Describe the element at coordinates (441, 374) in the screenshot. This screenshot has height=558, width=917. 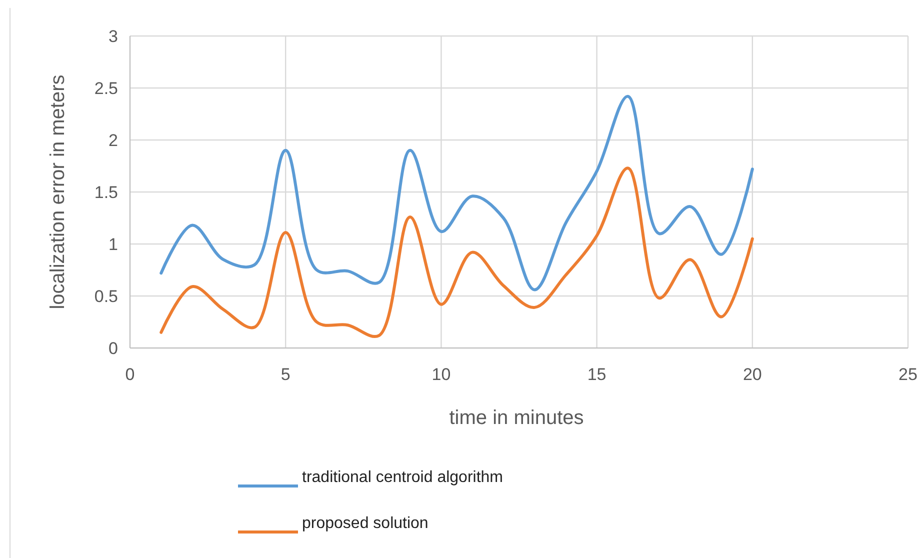
I see `x-tick-label: 10` at that location.